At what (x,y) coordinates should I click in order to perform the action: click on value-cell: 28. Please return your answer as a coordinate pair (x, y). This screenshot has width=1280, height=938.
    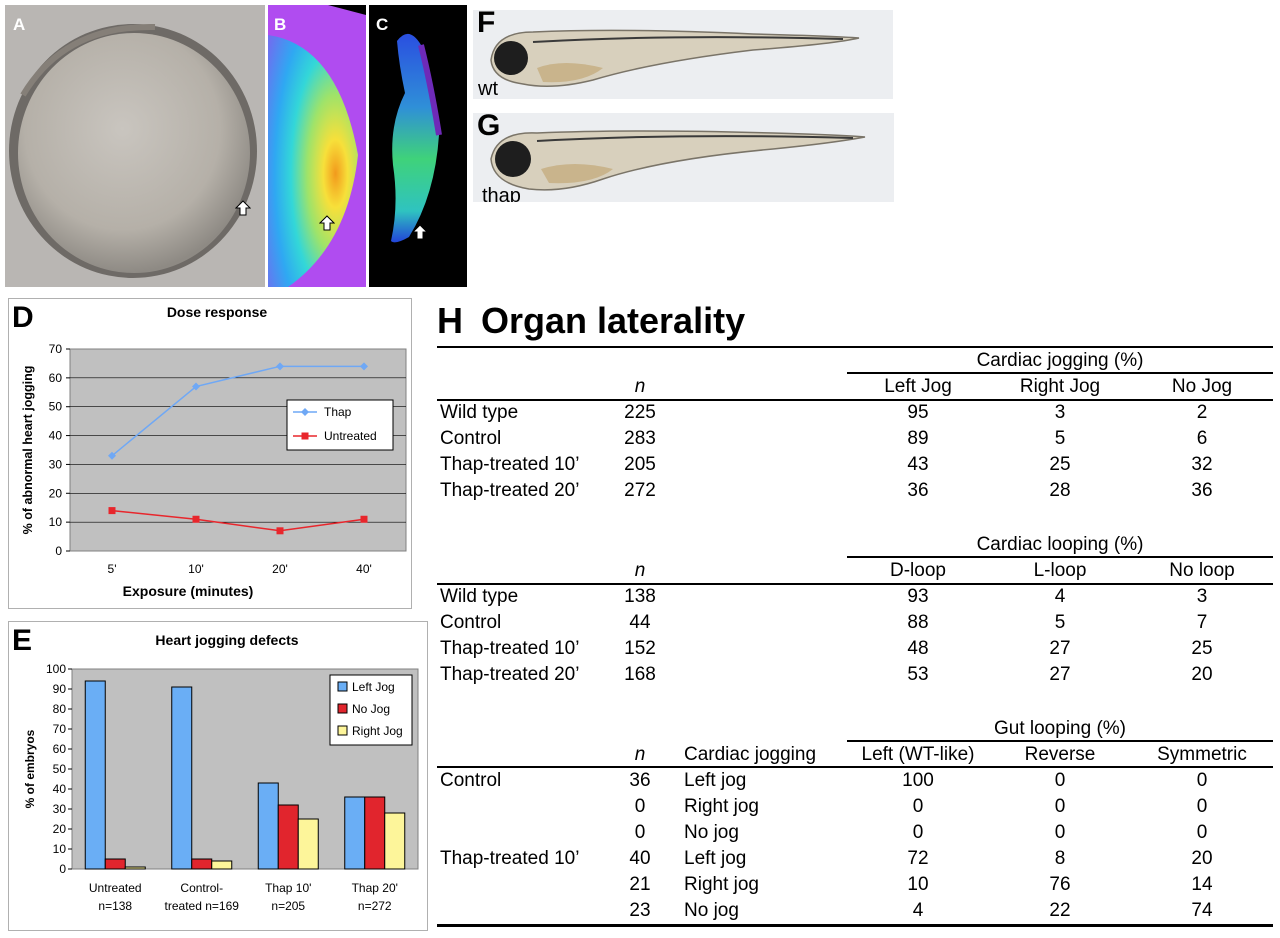
    Looking at the image, I should click on (1060, 490).